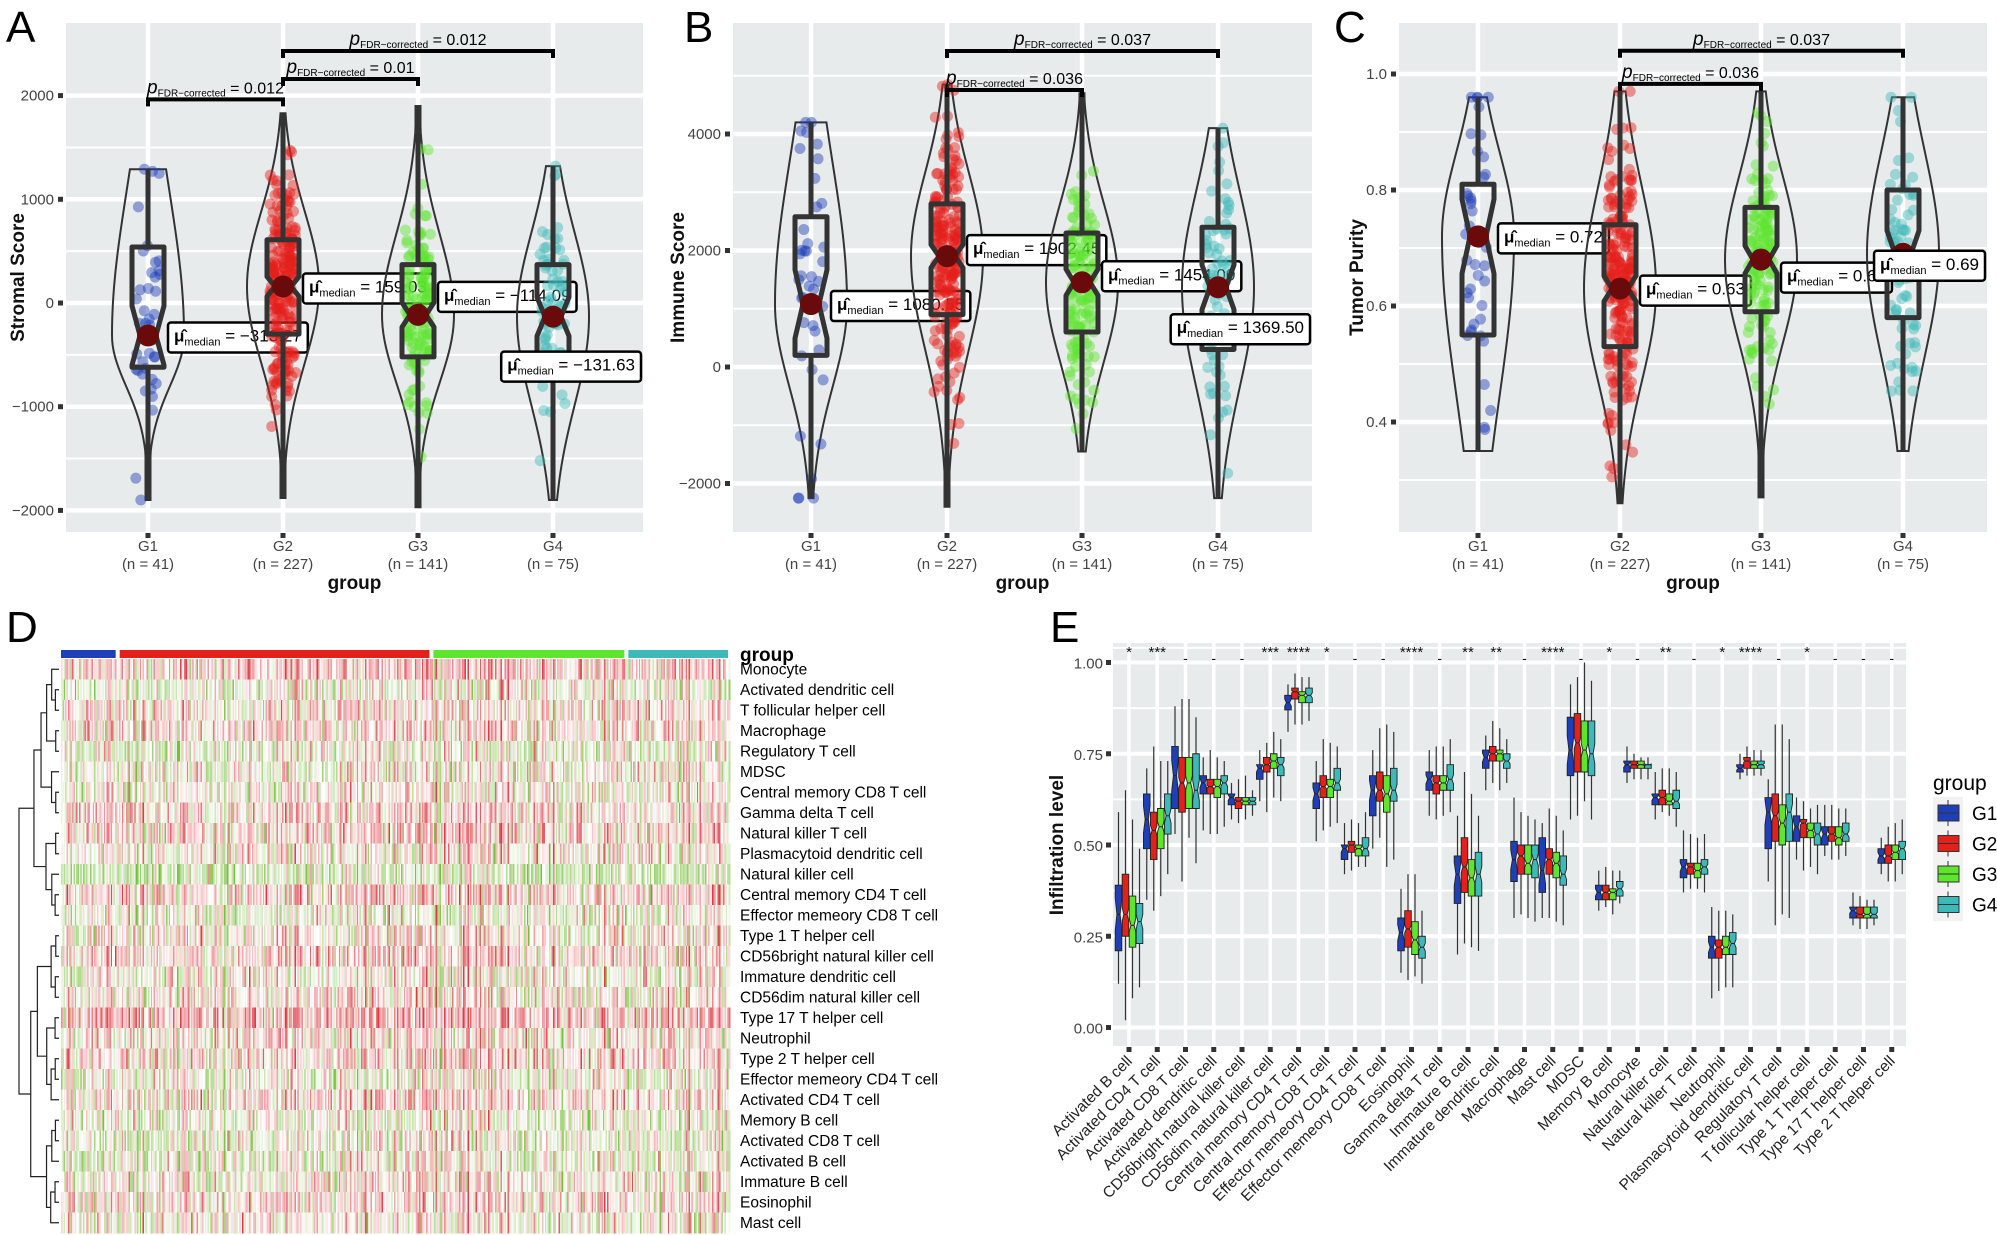 The height and width of the screenshot is (1235, 1997). Describe the element at coordinates (1064, 627) in the screenshot. I see `panel-label-e: E` at that location.